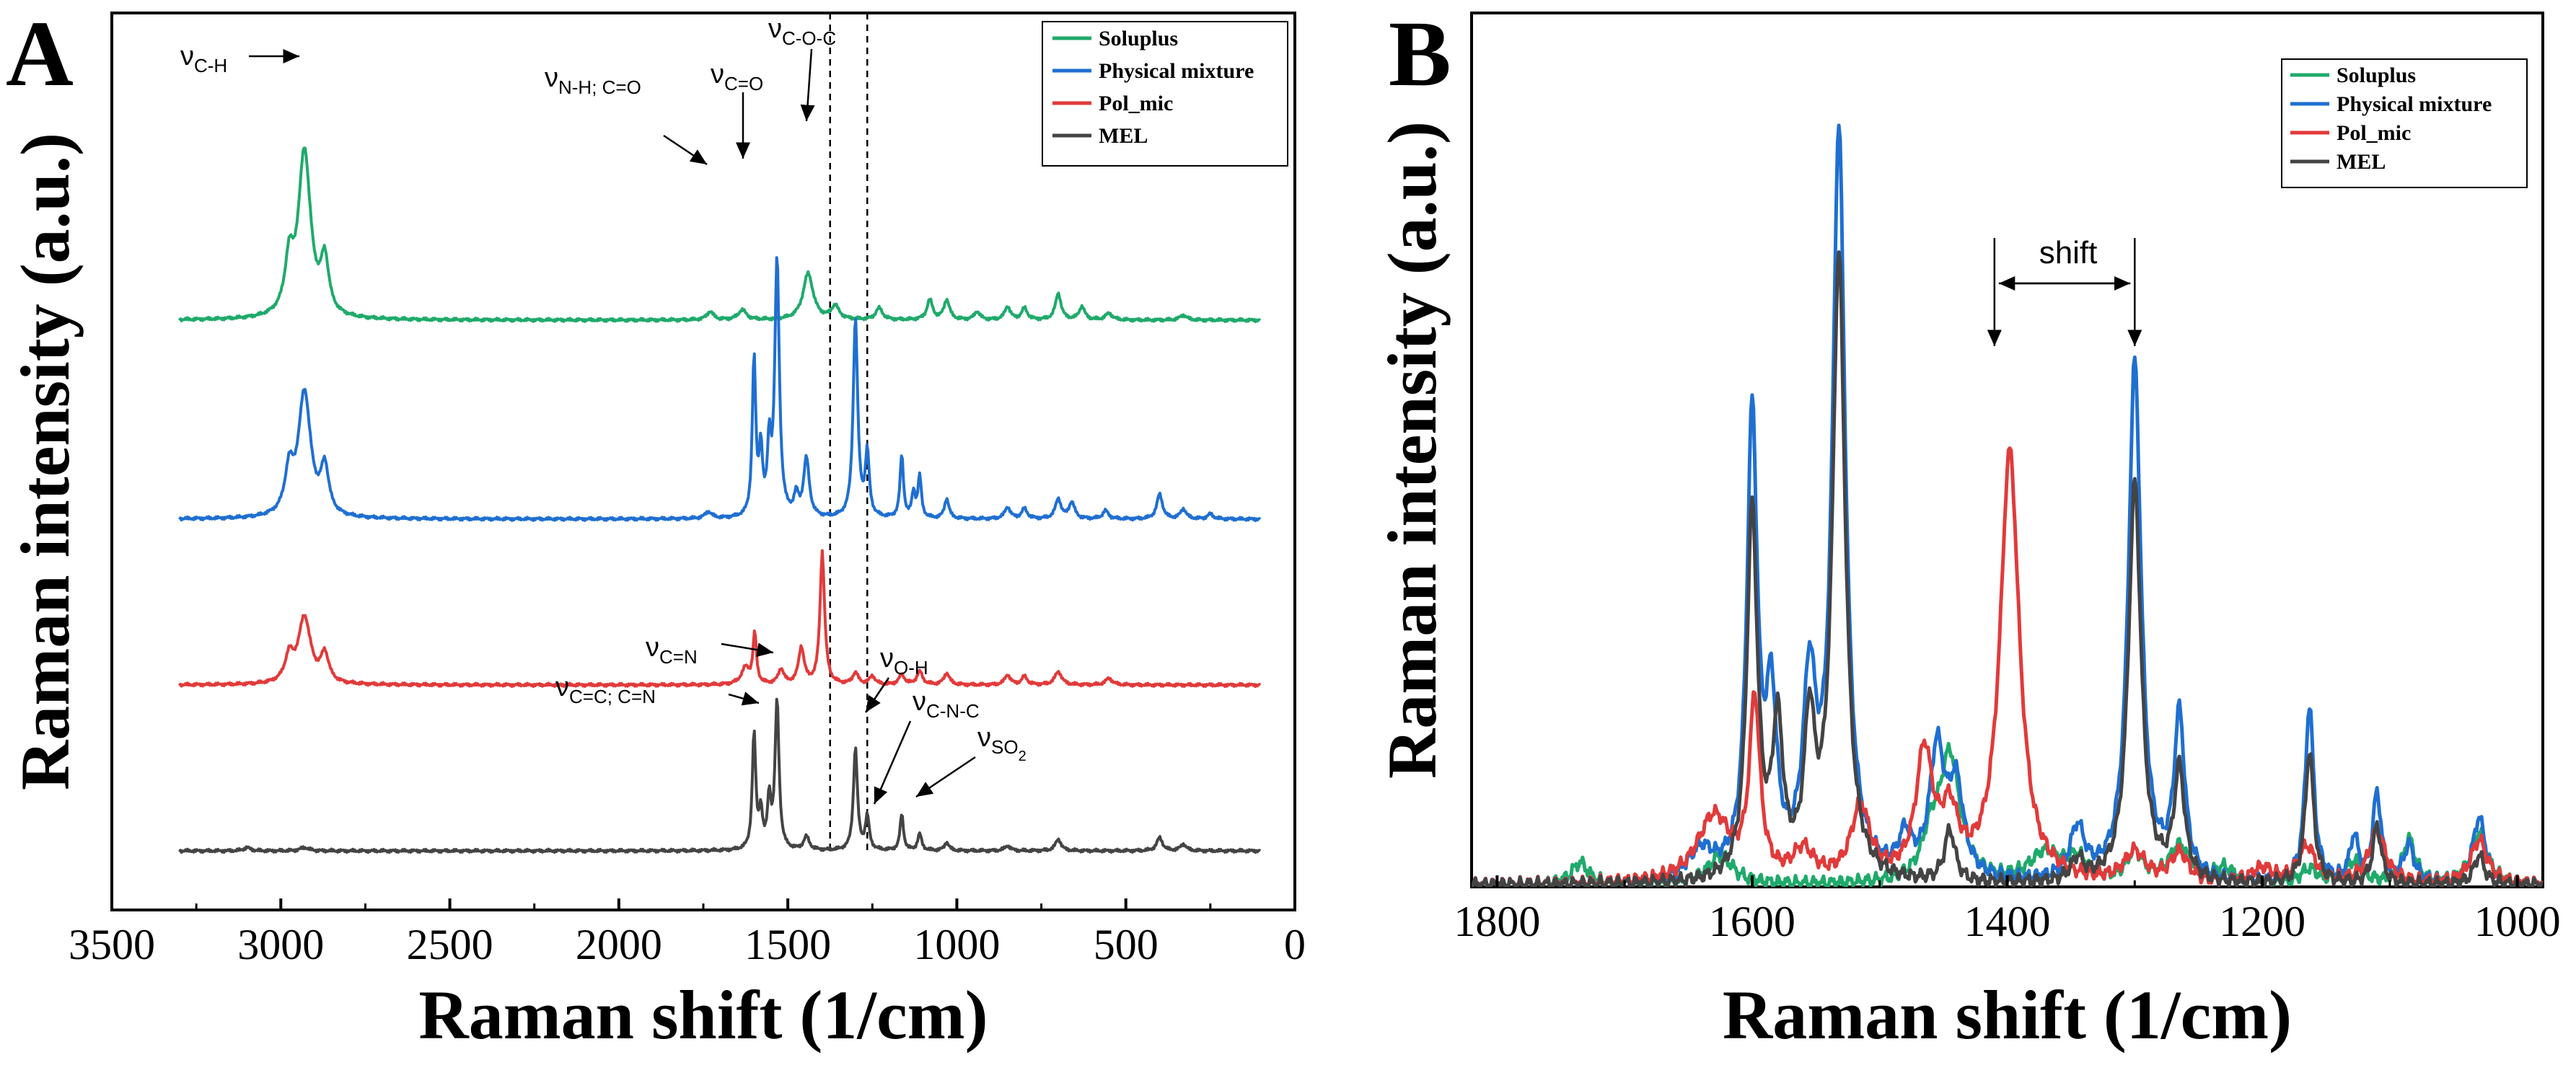  What do you see at coordinates (787, 945) in the screenshot?
I see `x-tick-label-a-4: 1500` at bounding box center [787, 945].